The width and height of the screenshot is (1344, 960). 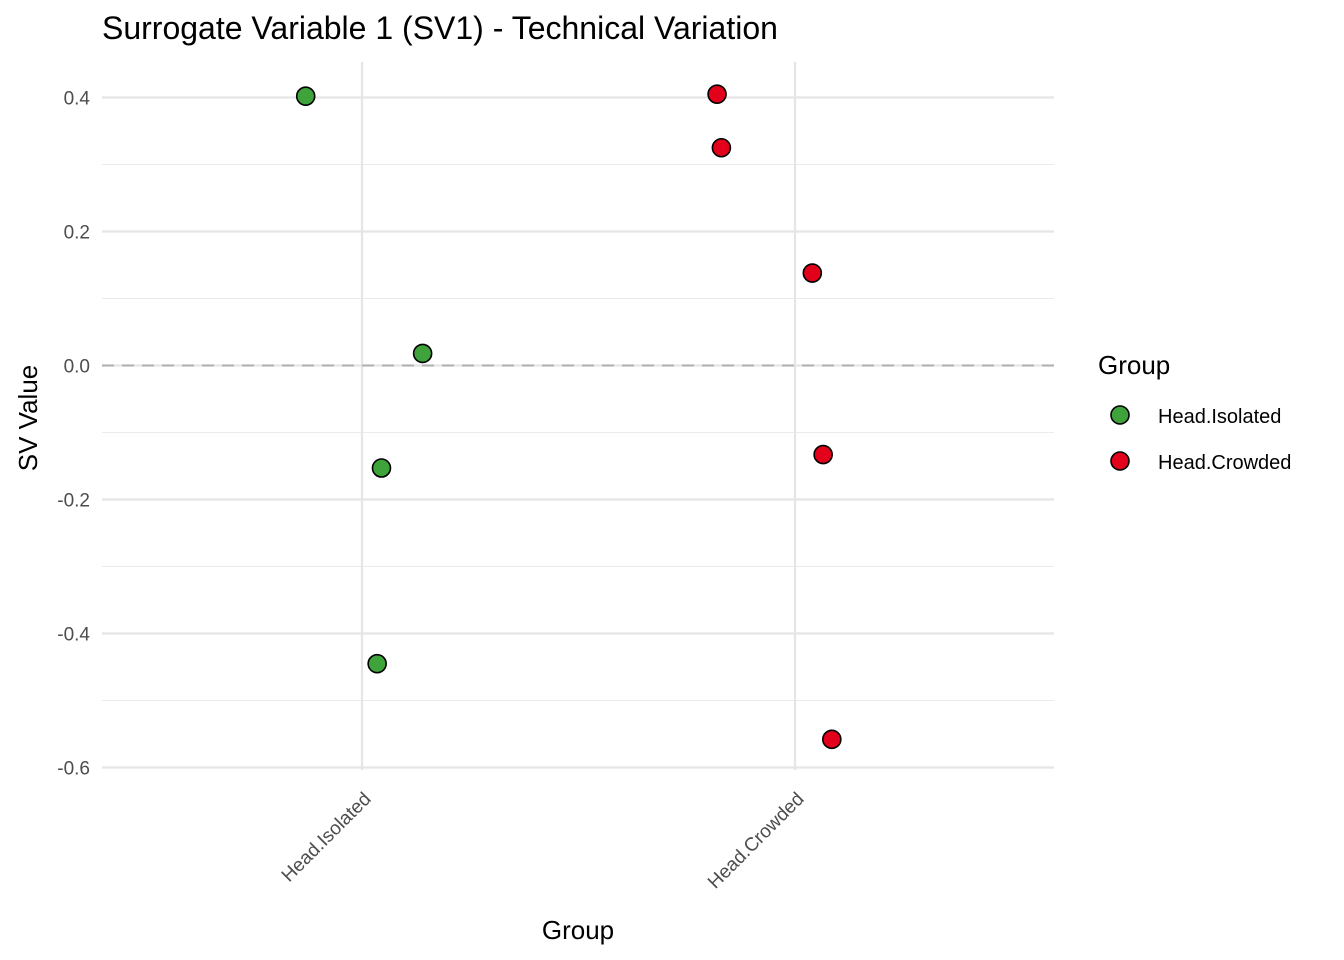 What do you see at coordinates (73, 434) in the screenshot?
I see `y-axis-tick-labels: 0.4 0.2 0.0 -0.2 -0.4 -0.6` at bounding box center [73, 434].